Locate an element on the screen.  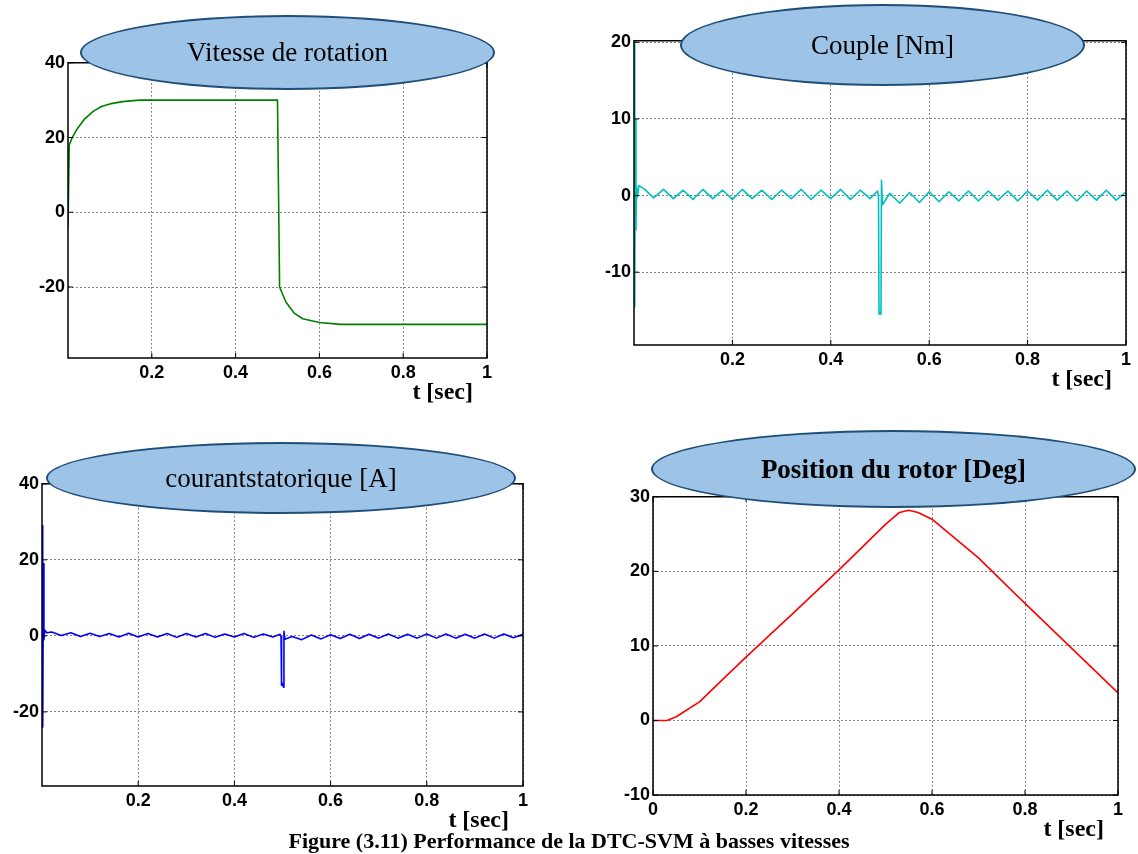
chart-title: courantstatorique [A] is located at coordinates (281, 478).